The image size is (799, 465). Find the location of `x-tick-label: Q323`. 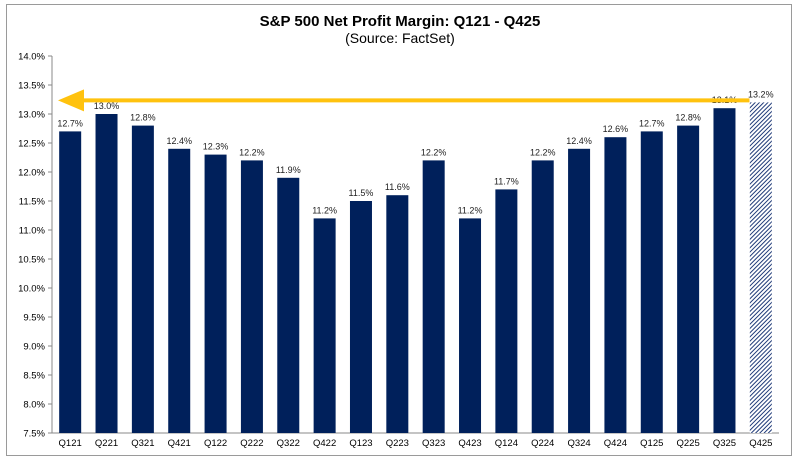

x-tick-label: Q323 is located at coordinates (433, 443).